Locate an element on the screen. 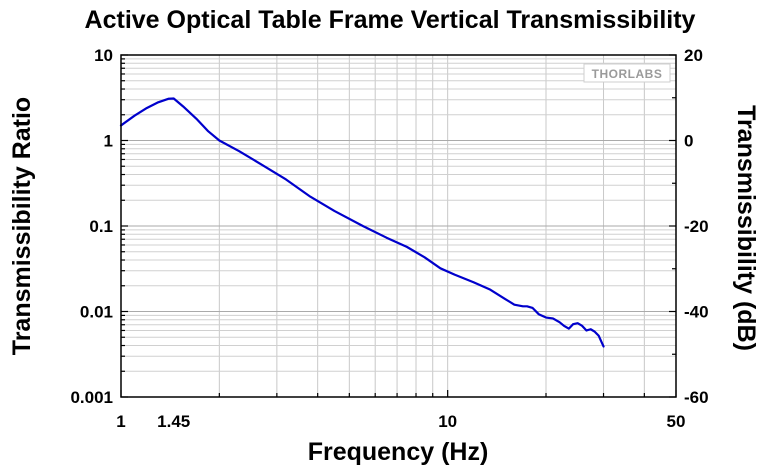 This screenshot has height=469, width=780. y-axis-label: Transmissibility Ratio is located at coordinates (22, 226).